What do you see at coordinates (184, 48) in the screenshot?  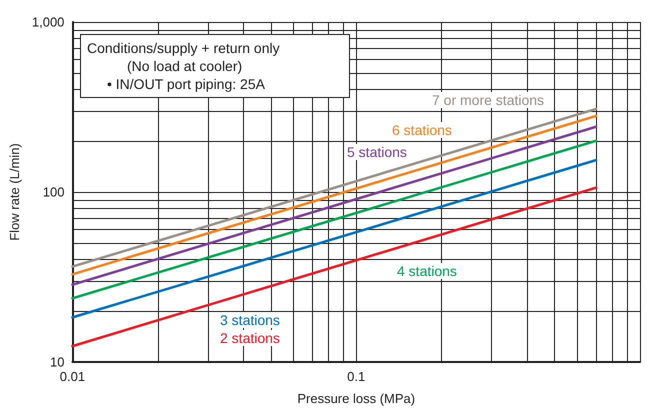 I see `annotation: Conditions/supply + return only` at bounding box center [184, 48].